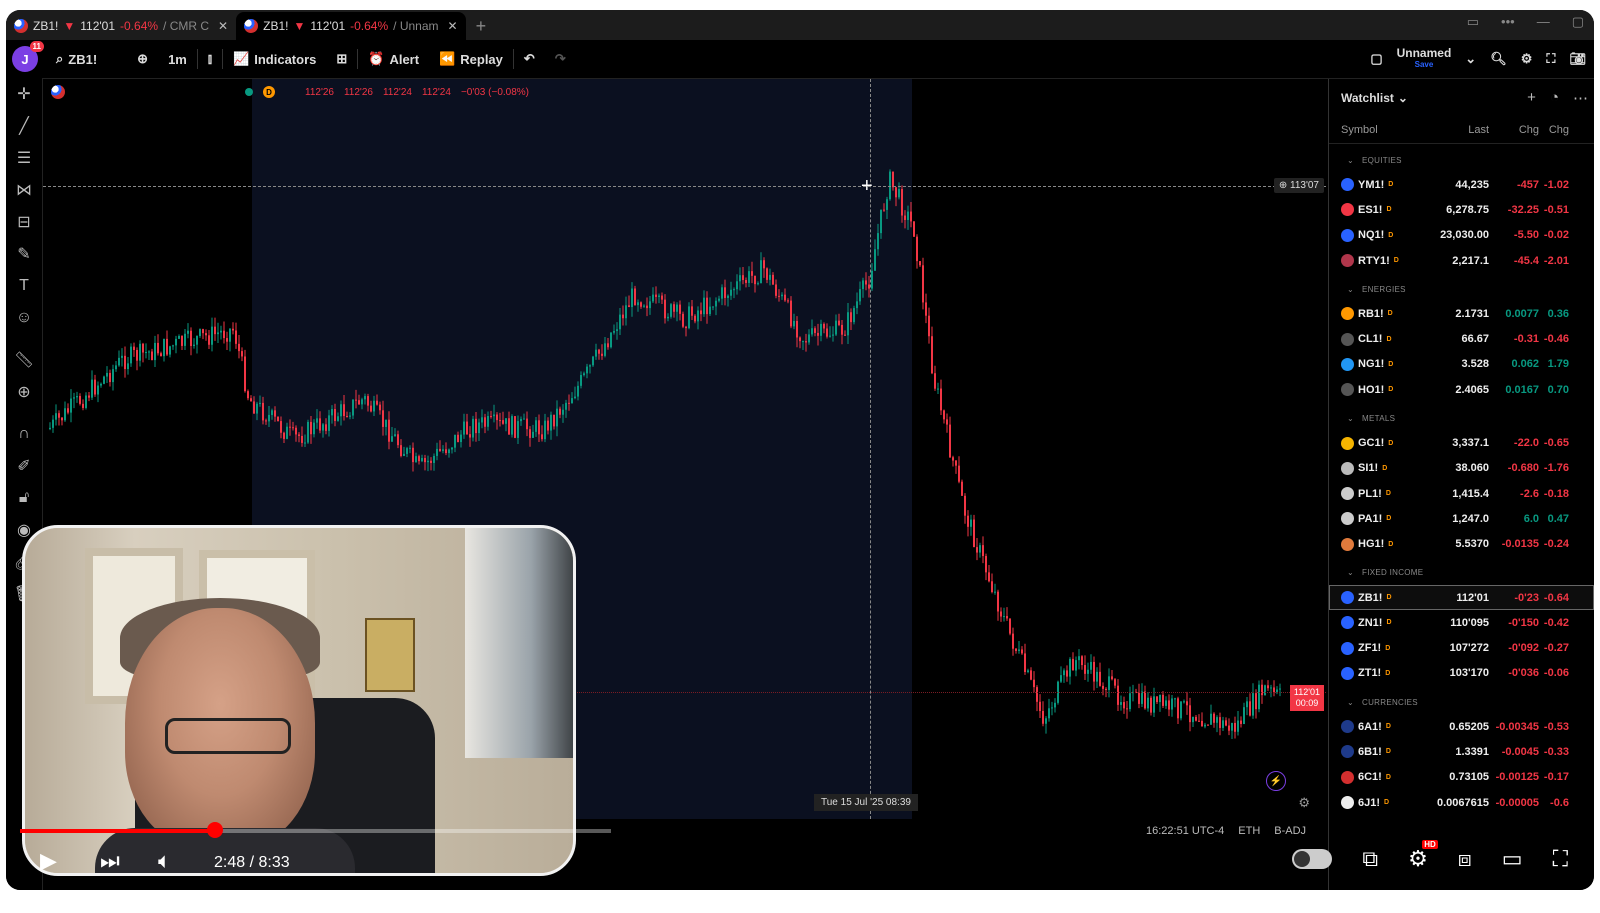 Image resolution: width=1600 pixels, height=913 pixels. I want to click on replay-button: ⏪ Replay, so click(471, 59).